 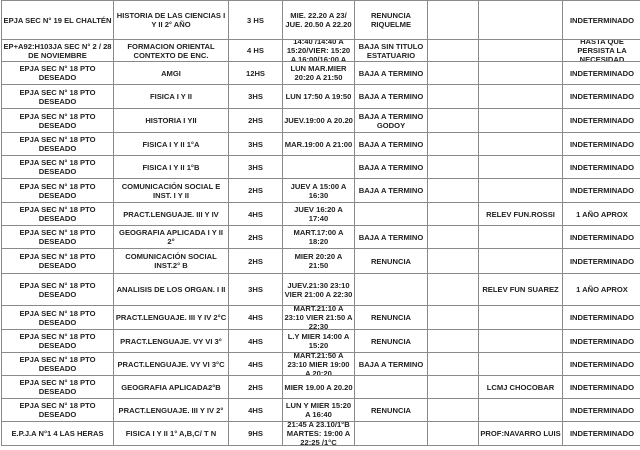 What do you see at coordinates (171, 237) in the screenshot?
I see `cell-subject: GEOGRAFIA APLICADA I Y II 2°` at bounding box center [171, 237].